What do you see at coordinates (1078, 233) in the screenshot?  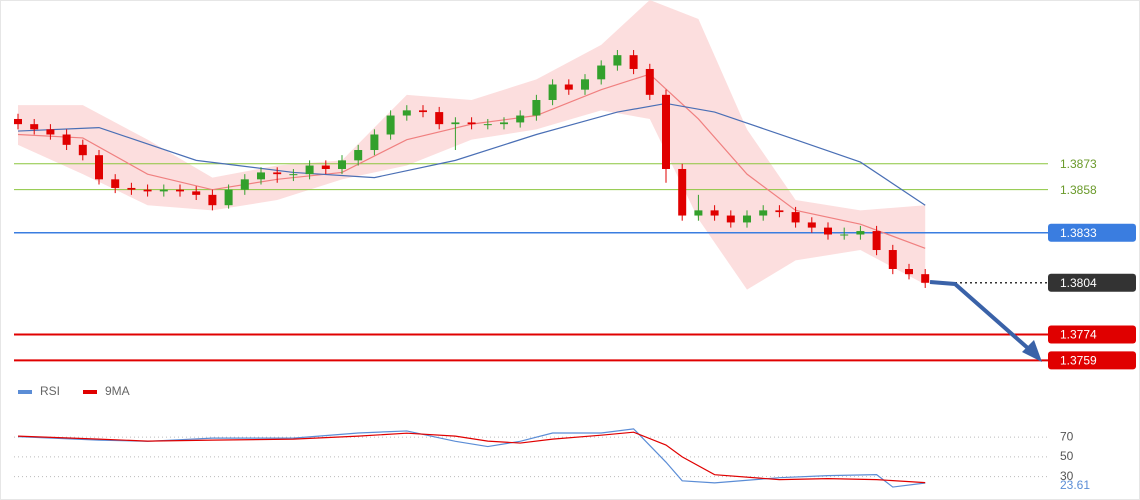 I see `level-label: 1.3833` at bounding box center [1078, 233].